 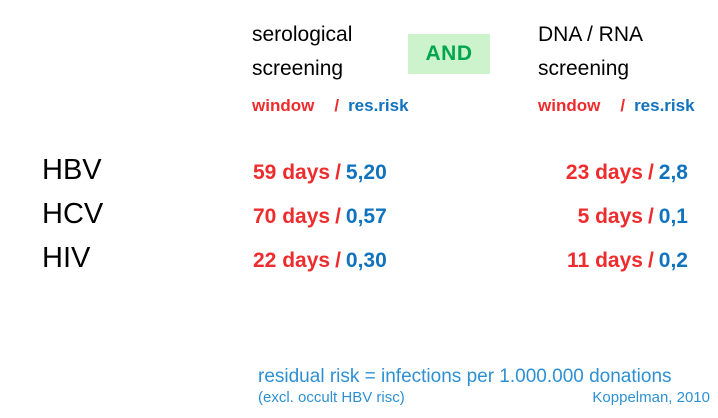 I want to click on residual-risk: 0,2, so click(x=673, y=260).